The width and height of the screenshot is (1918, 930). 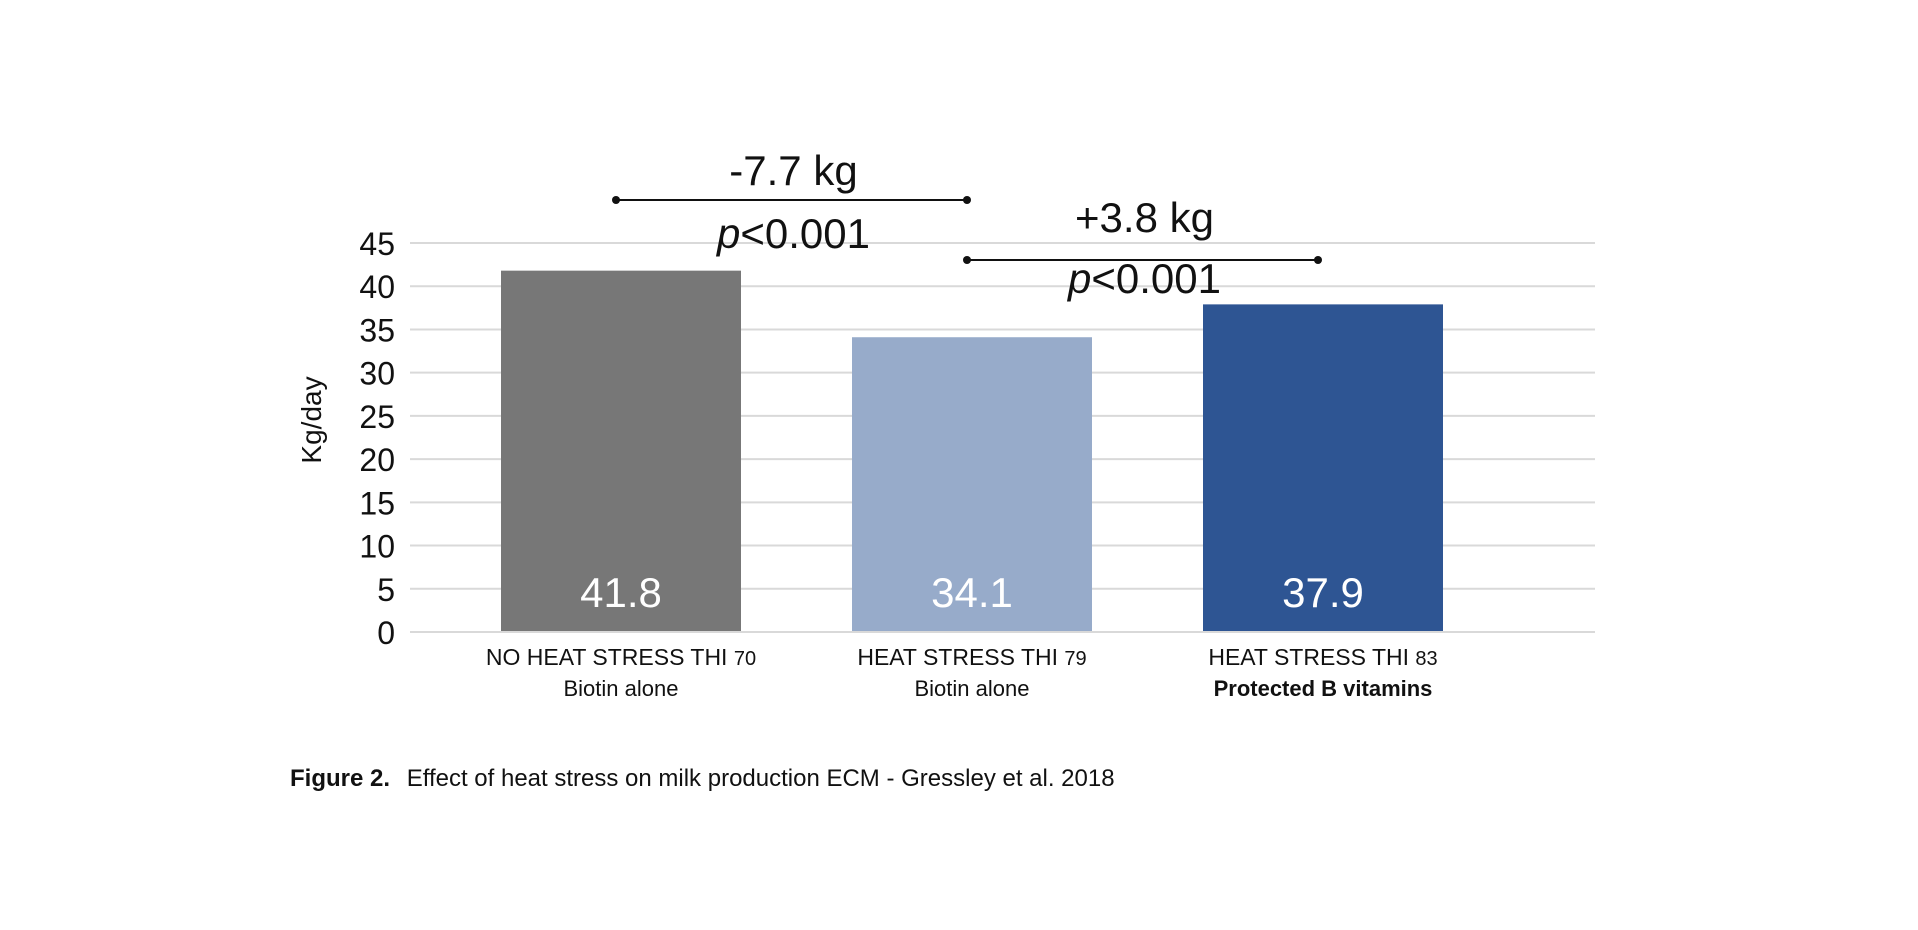 I want to click on bar-value-label: 34.1, so click(x=972, y=592).